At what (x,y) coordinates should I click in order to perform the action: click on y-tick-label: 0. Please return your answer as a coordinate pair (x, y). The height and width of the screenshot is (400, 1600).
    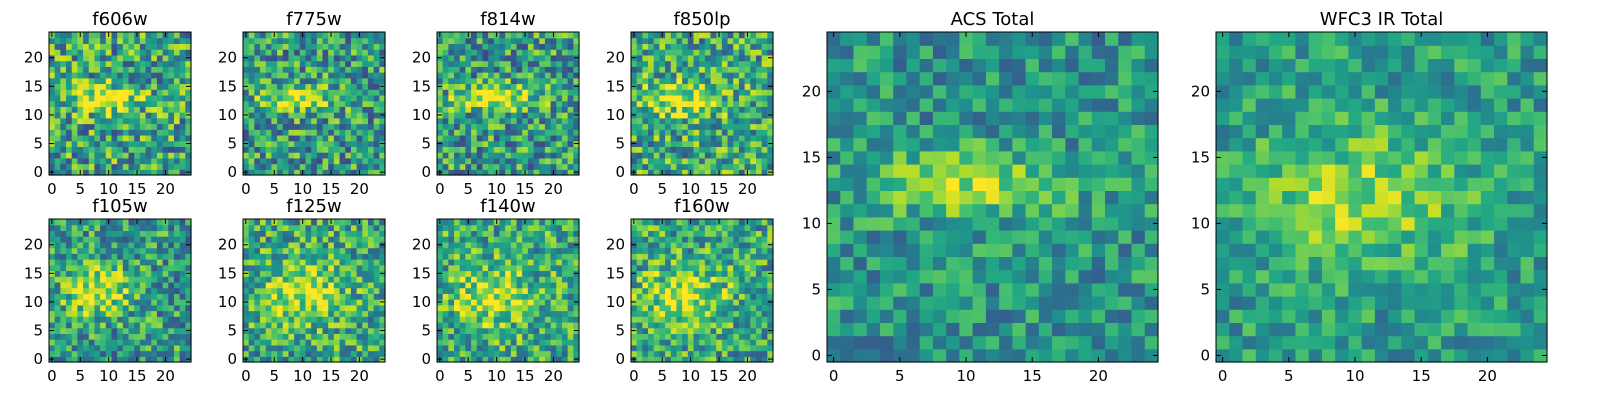
    Looking at the image, I should click on (38, 172).